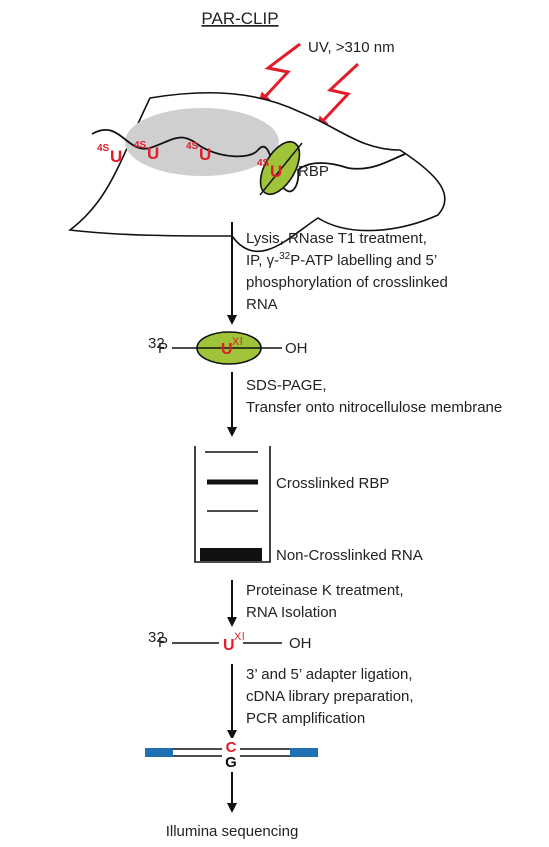 This screenshot has height=847, width=549. I want to click on svg-text: PCR amplification, so click(305, 718).